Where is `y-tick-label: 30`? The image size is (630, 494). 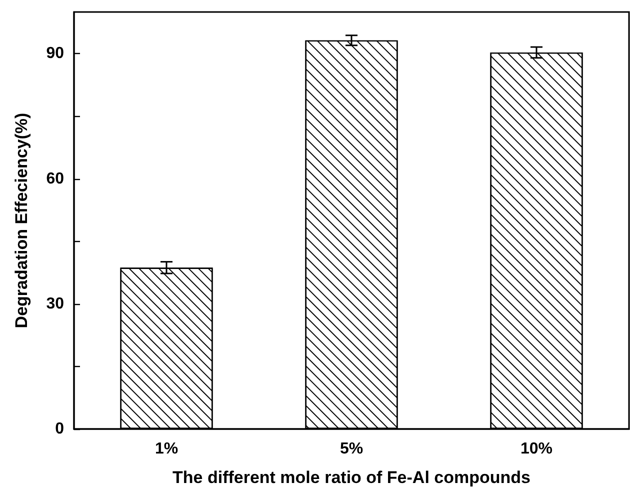
y-tick-label: 30 is located at coordinates (55, 303).